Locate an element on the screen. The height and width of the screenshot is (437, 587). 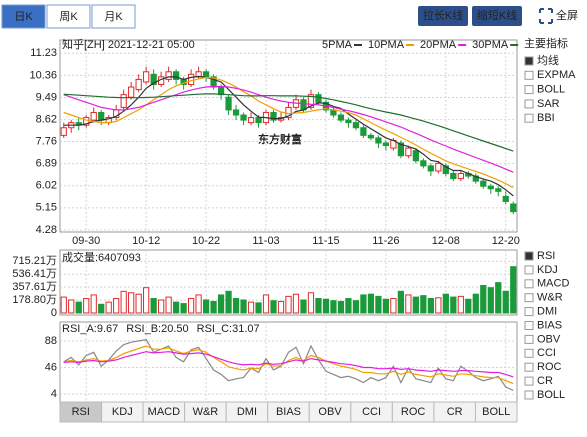
indicator-tab-label: W&R is located at coordinates (206, 412).